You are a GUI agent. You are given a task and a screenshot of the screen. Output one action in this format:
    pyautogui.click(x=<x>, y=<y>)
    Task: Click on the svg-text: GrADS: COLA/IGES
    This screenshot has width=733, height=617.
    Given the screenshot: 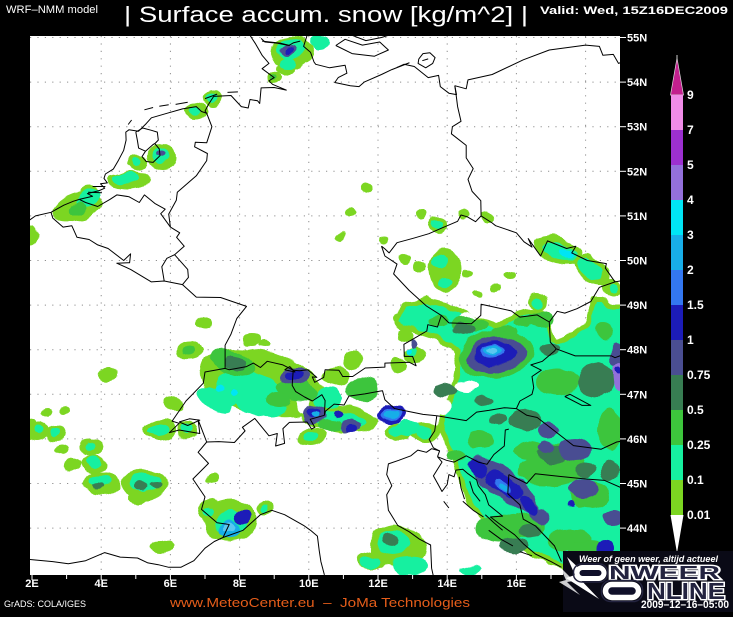 What is the action you would take?
    pyautogui.click(x=45, y=604)
    